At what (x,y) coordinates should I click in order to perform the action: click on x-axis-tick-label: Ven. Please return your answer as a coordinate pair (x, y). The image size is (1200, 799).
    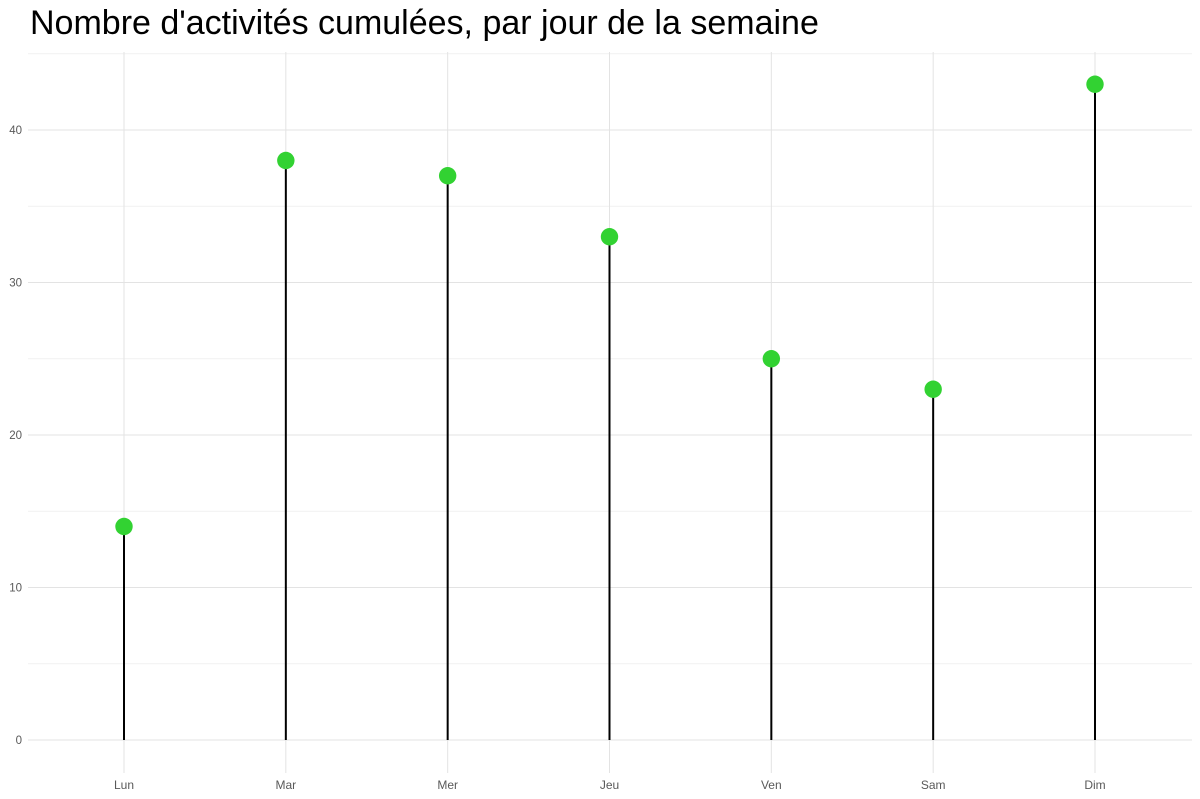
    Looking at the image, I should click on (771, 785).